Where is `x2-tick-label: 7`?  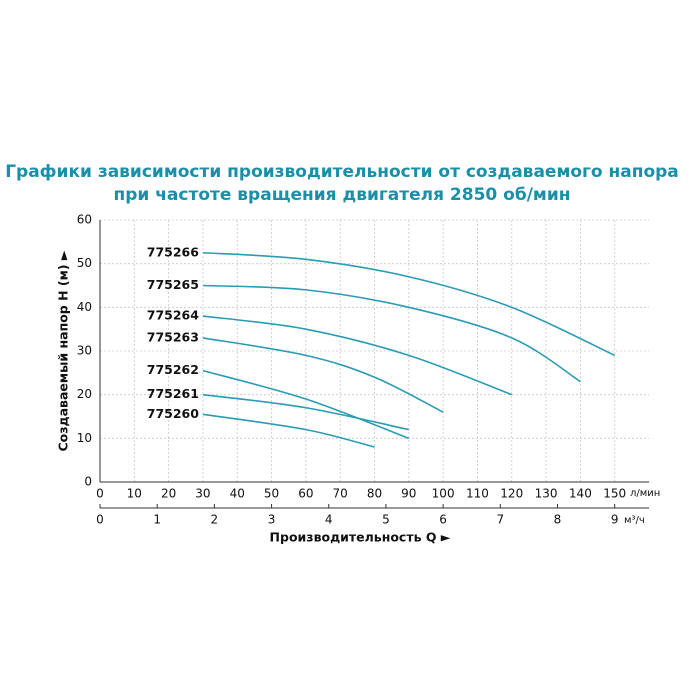 x2-tick-label: 7 is located at coordinates (500, 520).